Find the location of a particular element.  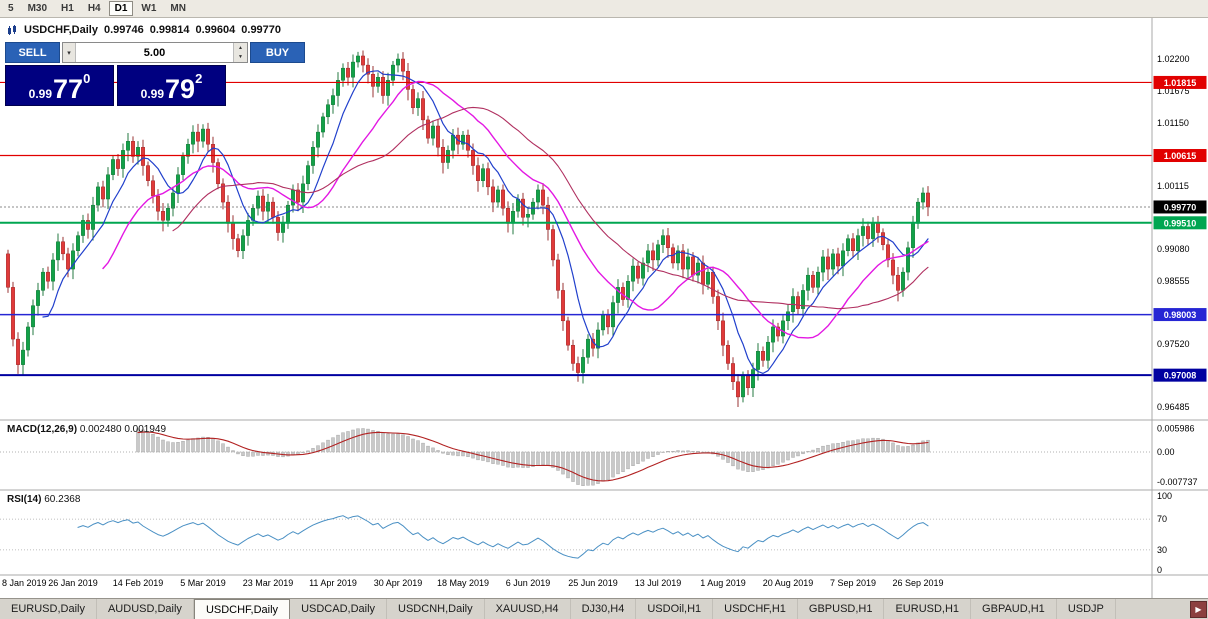

timeframe-button-h1: H1 is located at coordinates (67, 8).